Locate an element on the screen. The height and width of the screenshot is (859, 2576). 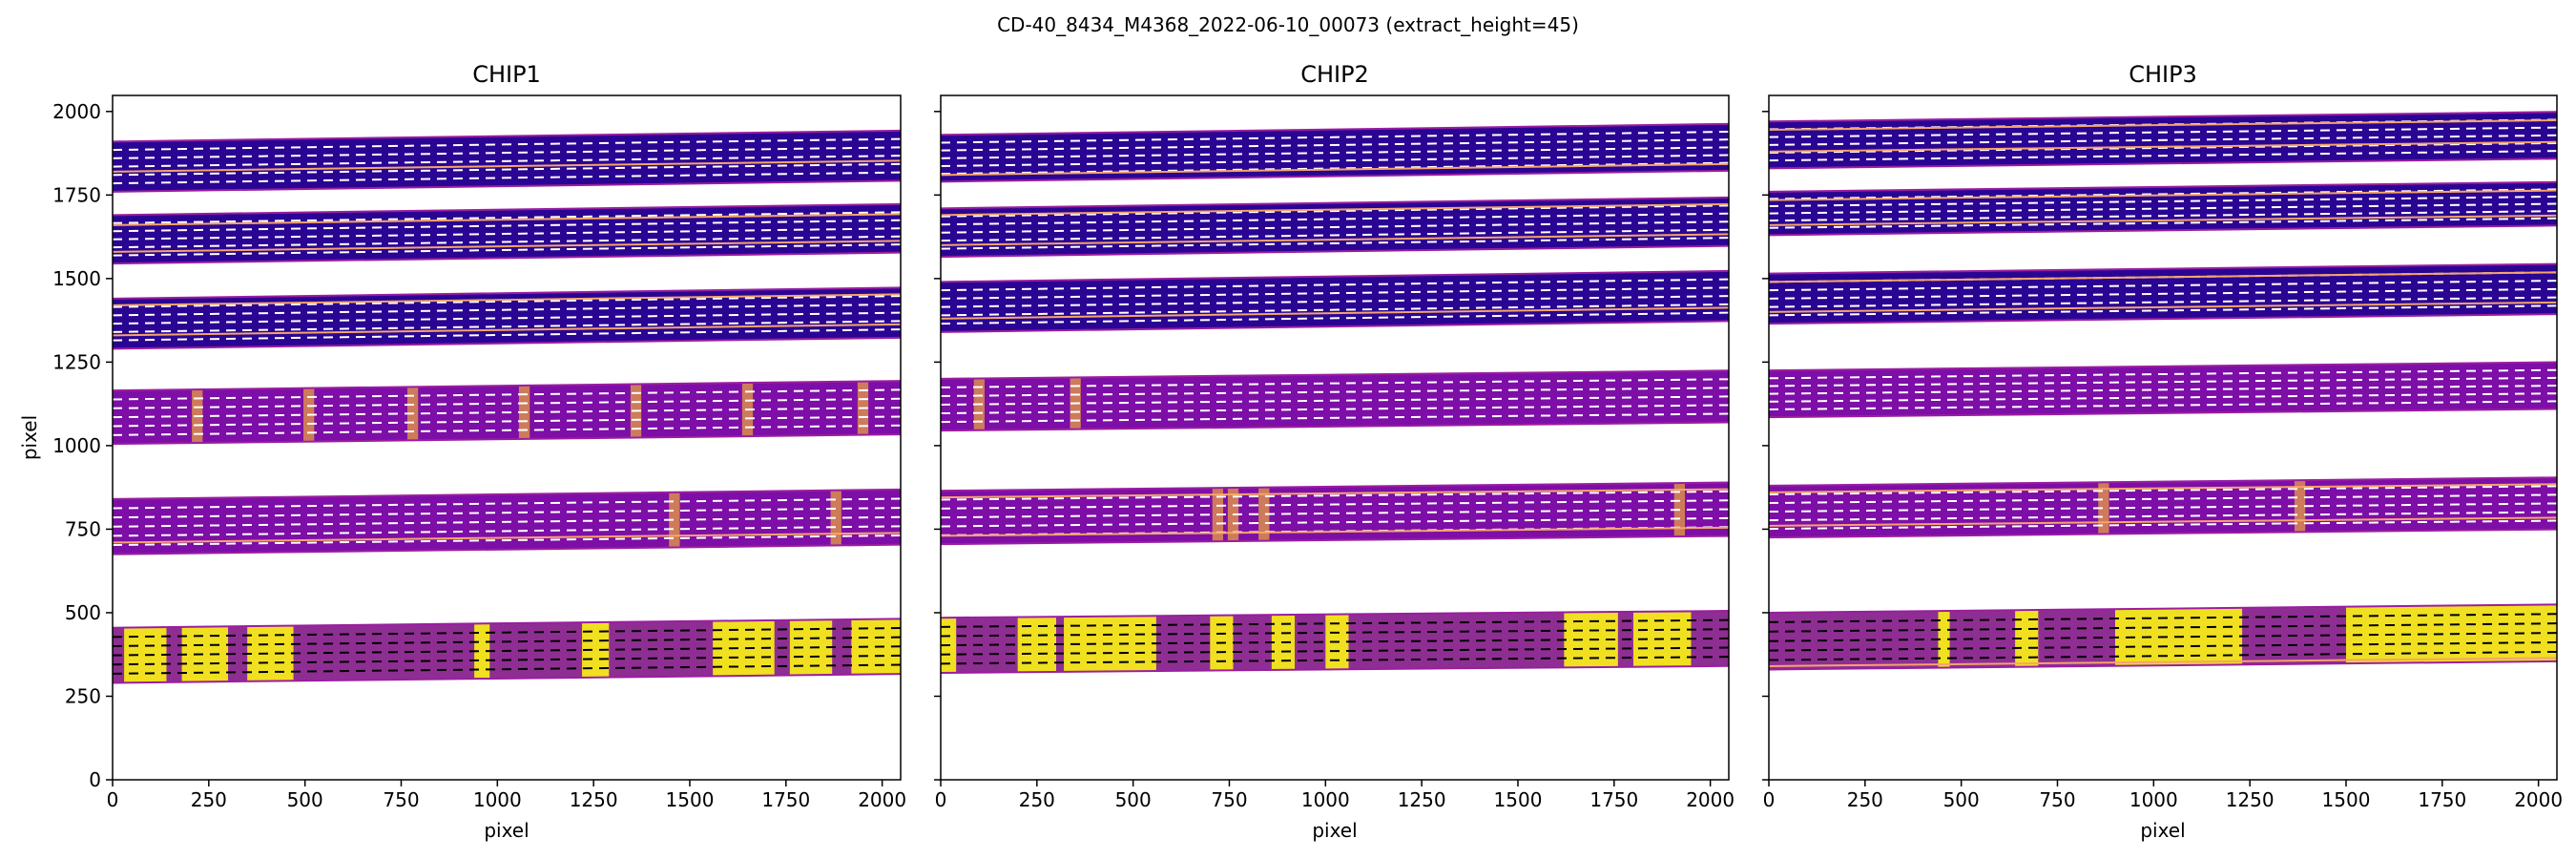
y-tick-label: 500 is located at coordinates (83, 612).